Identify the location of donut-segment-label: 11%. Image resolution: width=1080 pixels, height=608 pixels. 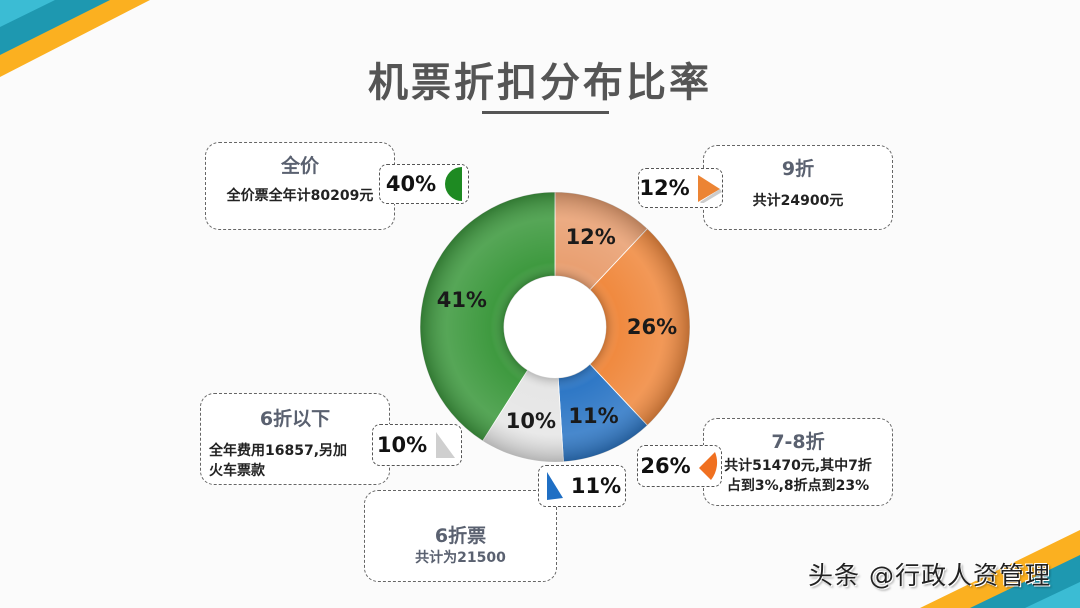
(593, 416).